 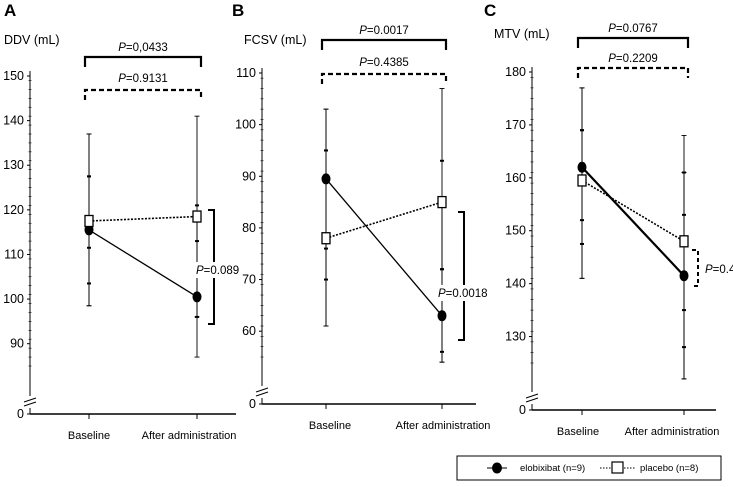 What do you see at coordinates (515, 125) in the screenshot?
I see `y-tick-label: 170` at bounding box center [515, 125].